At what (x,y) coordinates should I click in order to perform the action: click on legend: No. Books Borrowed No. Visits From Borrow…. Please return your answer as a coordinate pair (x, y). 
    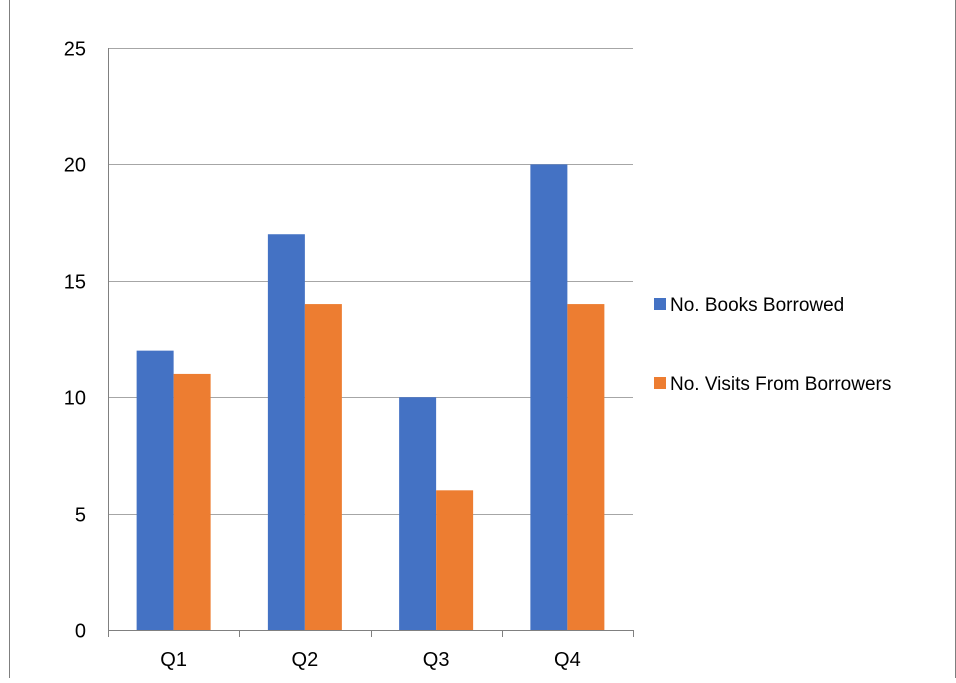
    Looking at the image, I should click on (772, 345).